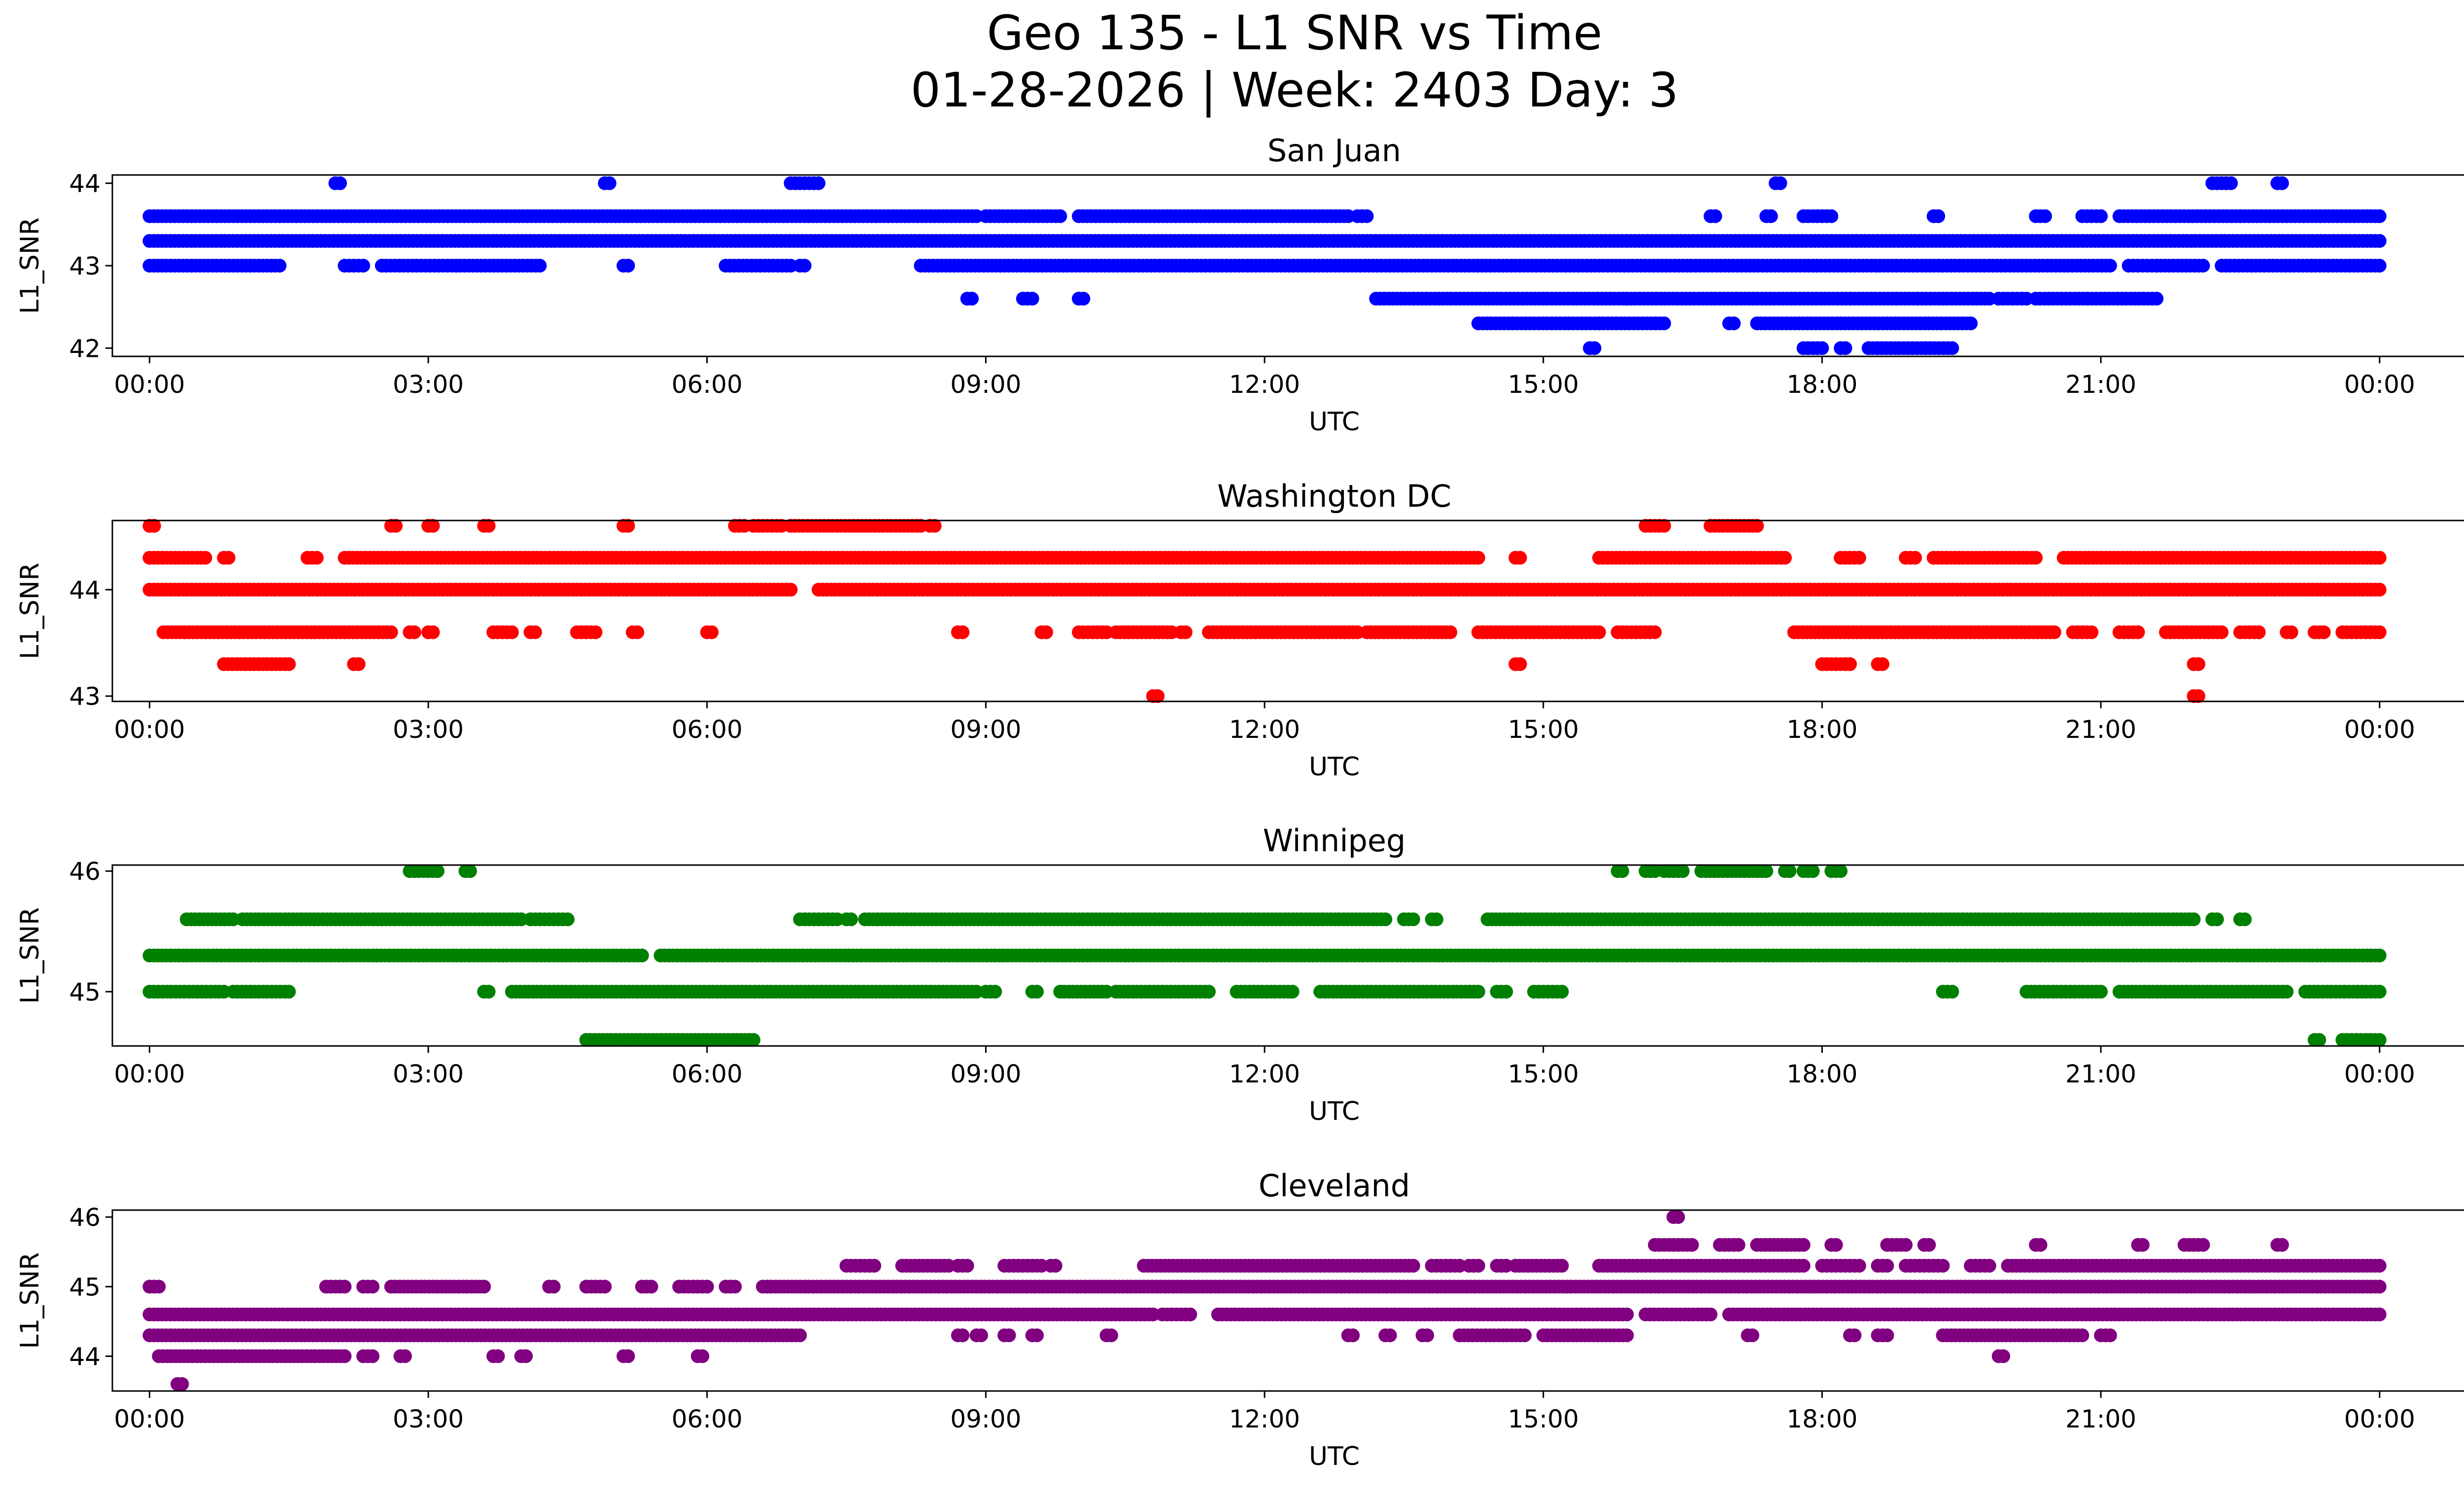 Image resolution: width=2464 pixels, height=1495 pixels. Describe the element at coordinates (1334, 151) in the screenshot. I see `panel-title: San Juan` at that location.